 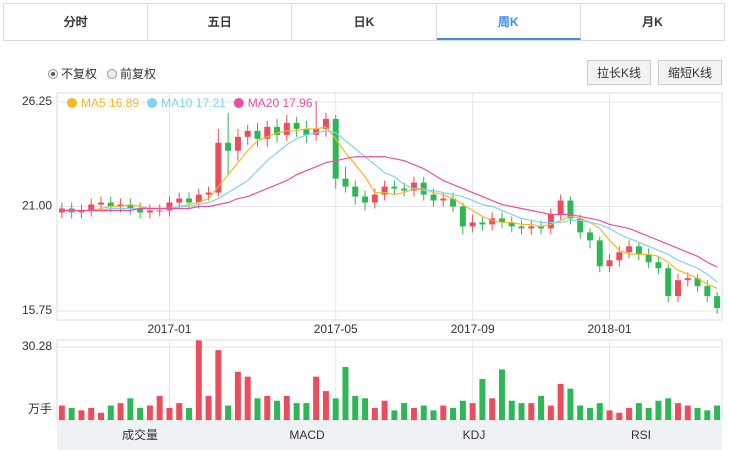 I want to click on period-tabs: 分时 五日 日K 周K 月K, so click(x=364, y=22).